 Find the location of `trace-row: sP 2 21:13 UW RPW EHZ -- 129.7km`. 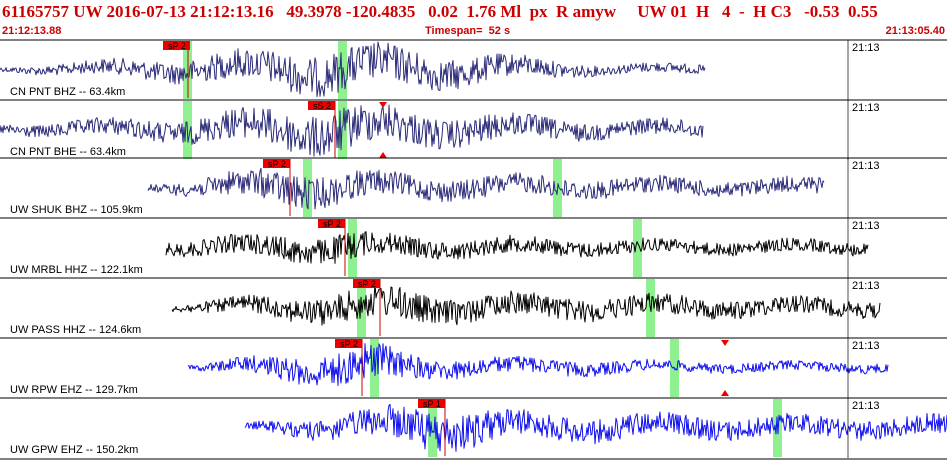

trace-row: sP 2 21:13 UW RPW EHZ -- 129.7km is located at coordinates (473, 367).